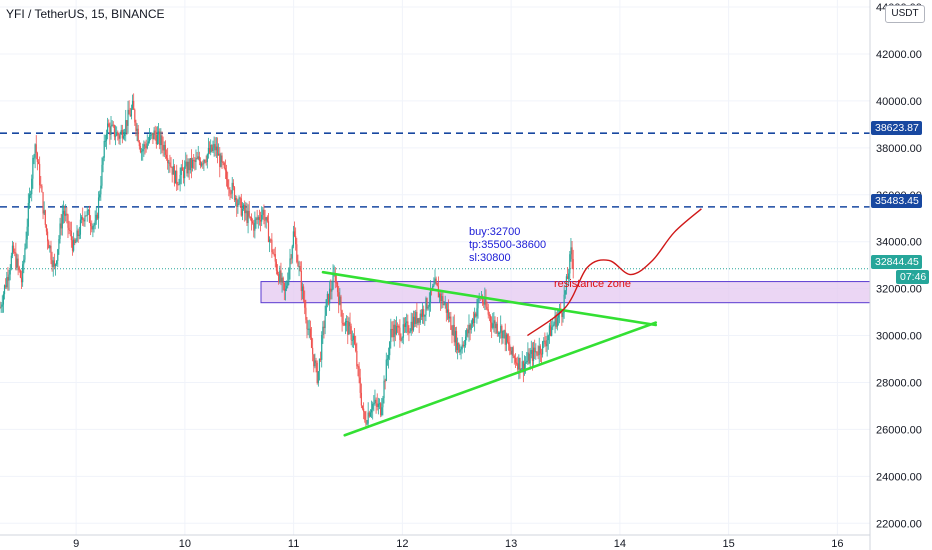 This screenshot has width=932, height=550. Describe the element at coordinates (489, 298) in the screenshot. I see `trendline-upper` at that location.